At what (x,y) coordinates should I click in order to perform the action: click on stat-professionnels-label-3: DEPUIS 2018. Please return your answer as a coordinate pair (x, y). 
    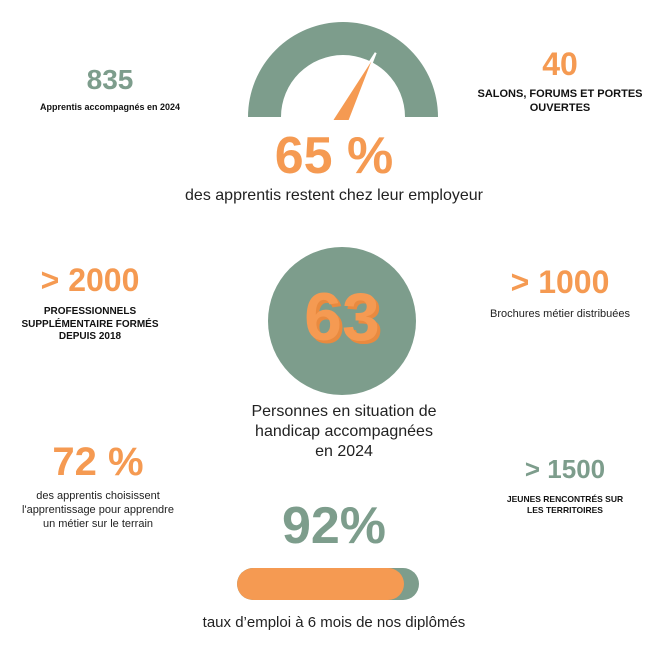
    Looking at the image, I should click on (90, 336).